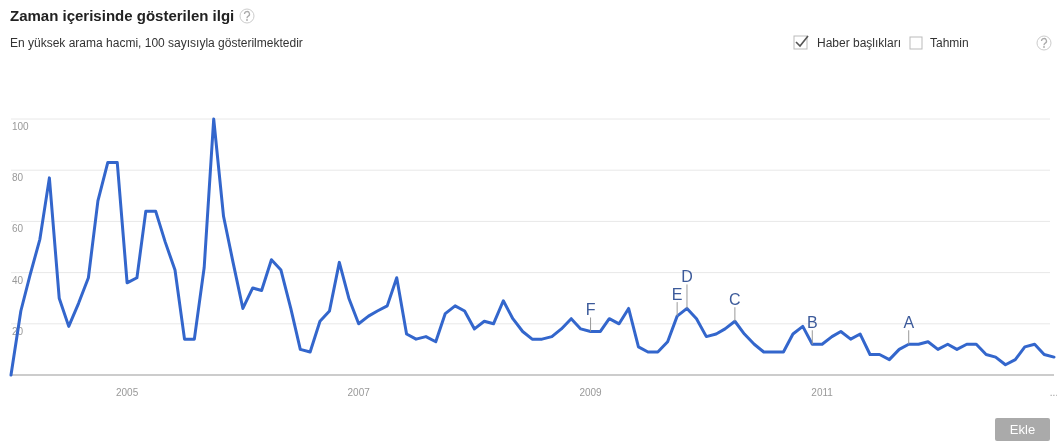 Image resolution: width=1057 pixels, height=444 pixels. Describe the element at coordinates (822, 392) in the screenshot. I see `x-tick-label: 2011` at that location.